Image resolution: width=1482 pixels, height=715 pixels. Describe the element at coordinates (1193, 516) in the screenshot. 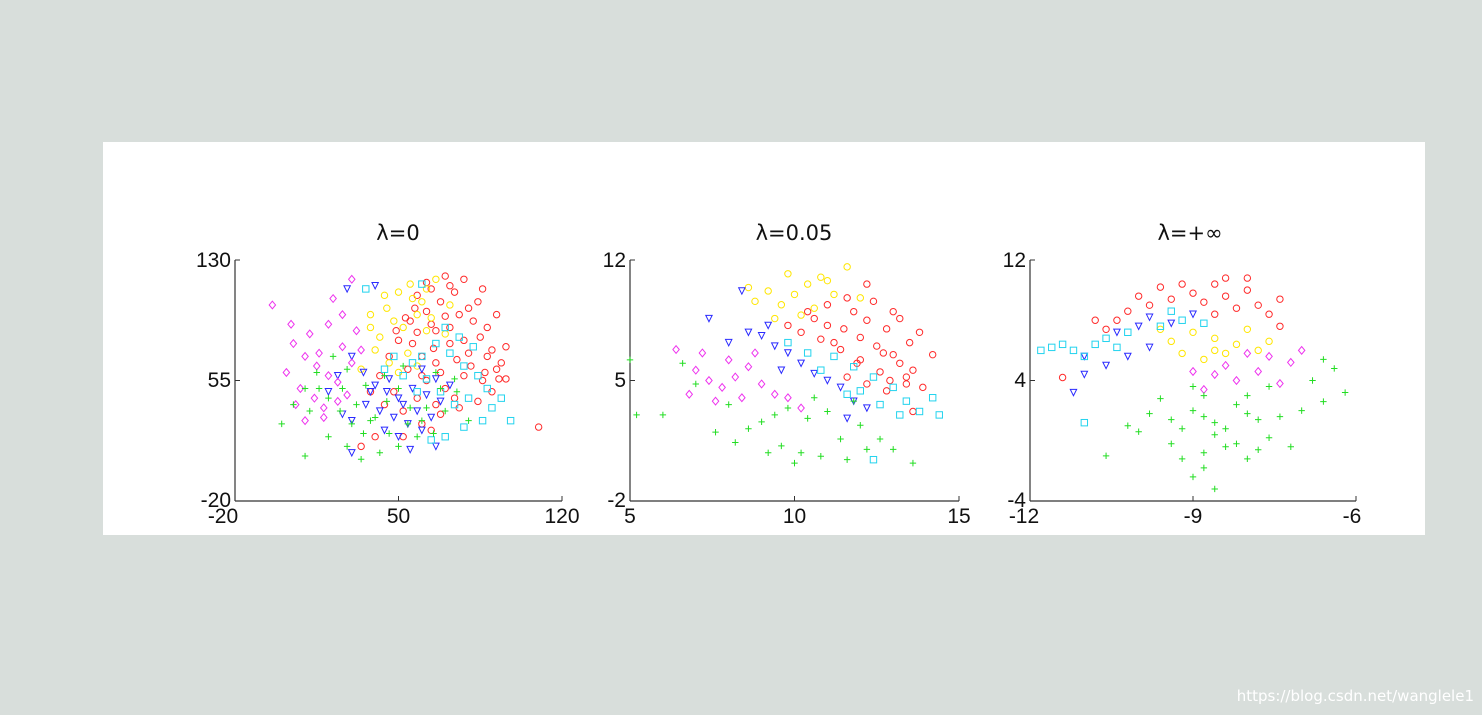

I see `x-tick-label: -9` at that location.